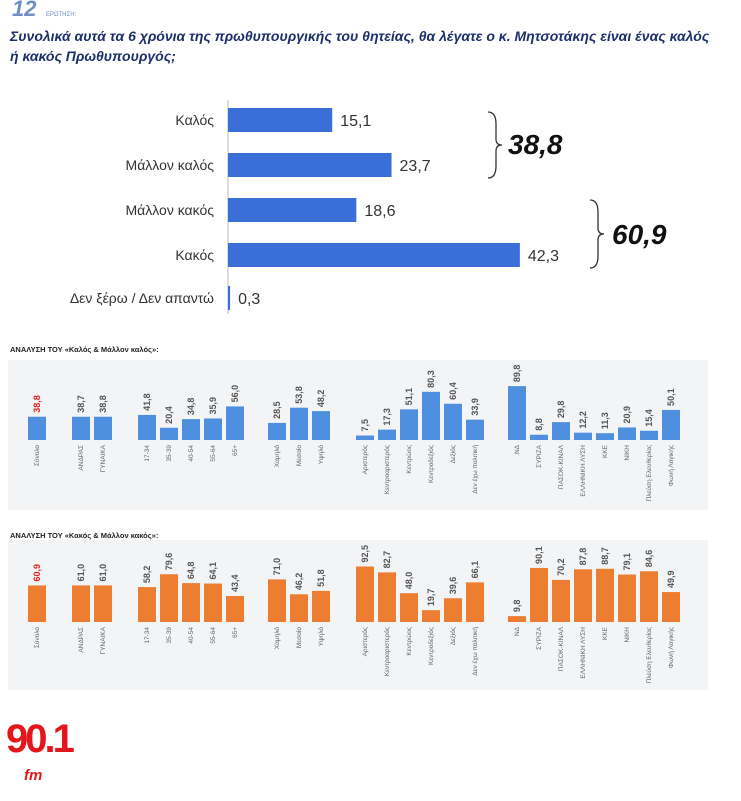 This screenshot has width=741, height=801. What do you see at coordinates (453, 391) in the screenshot?
I see `value-label: 60,4` at bounding box center [453, 391].